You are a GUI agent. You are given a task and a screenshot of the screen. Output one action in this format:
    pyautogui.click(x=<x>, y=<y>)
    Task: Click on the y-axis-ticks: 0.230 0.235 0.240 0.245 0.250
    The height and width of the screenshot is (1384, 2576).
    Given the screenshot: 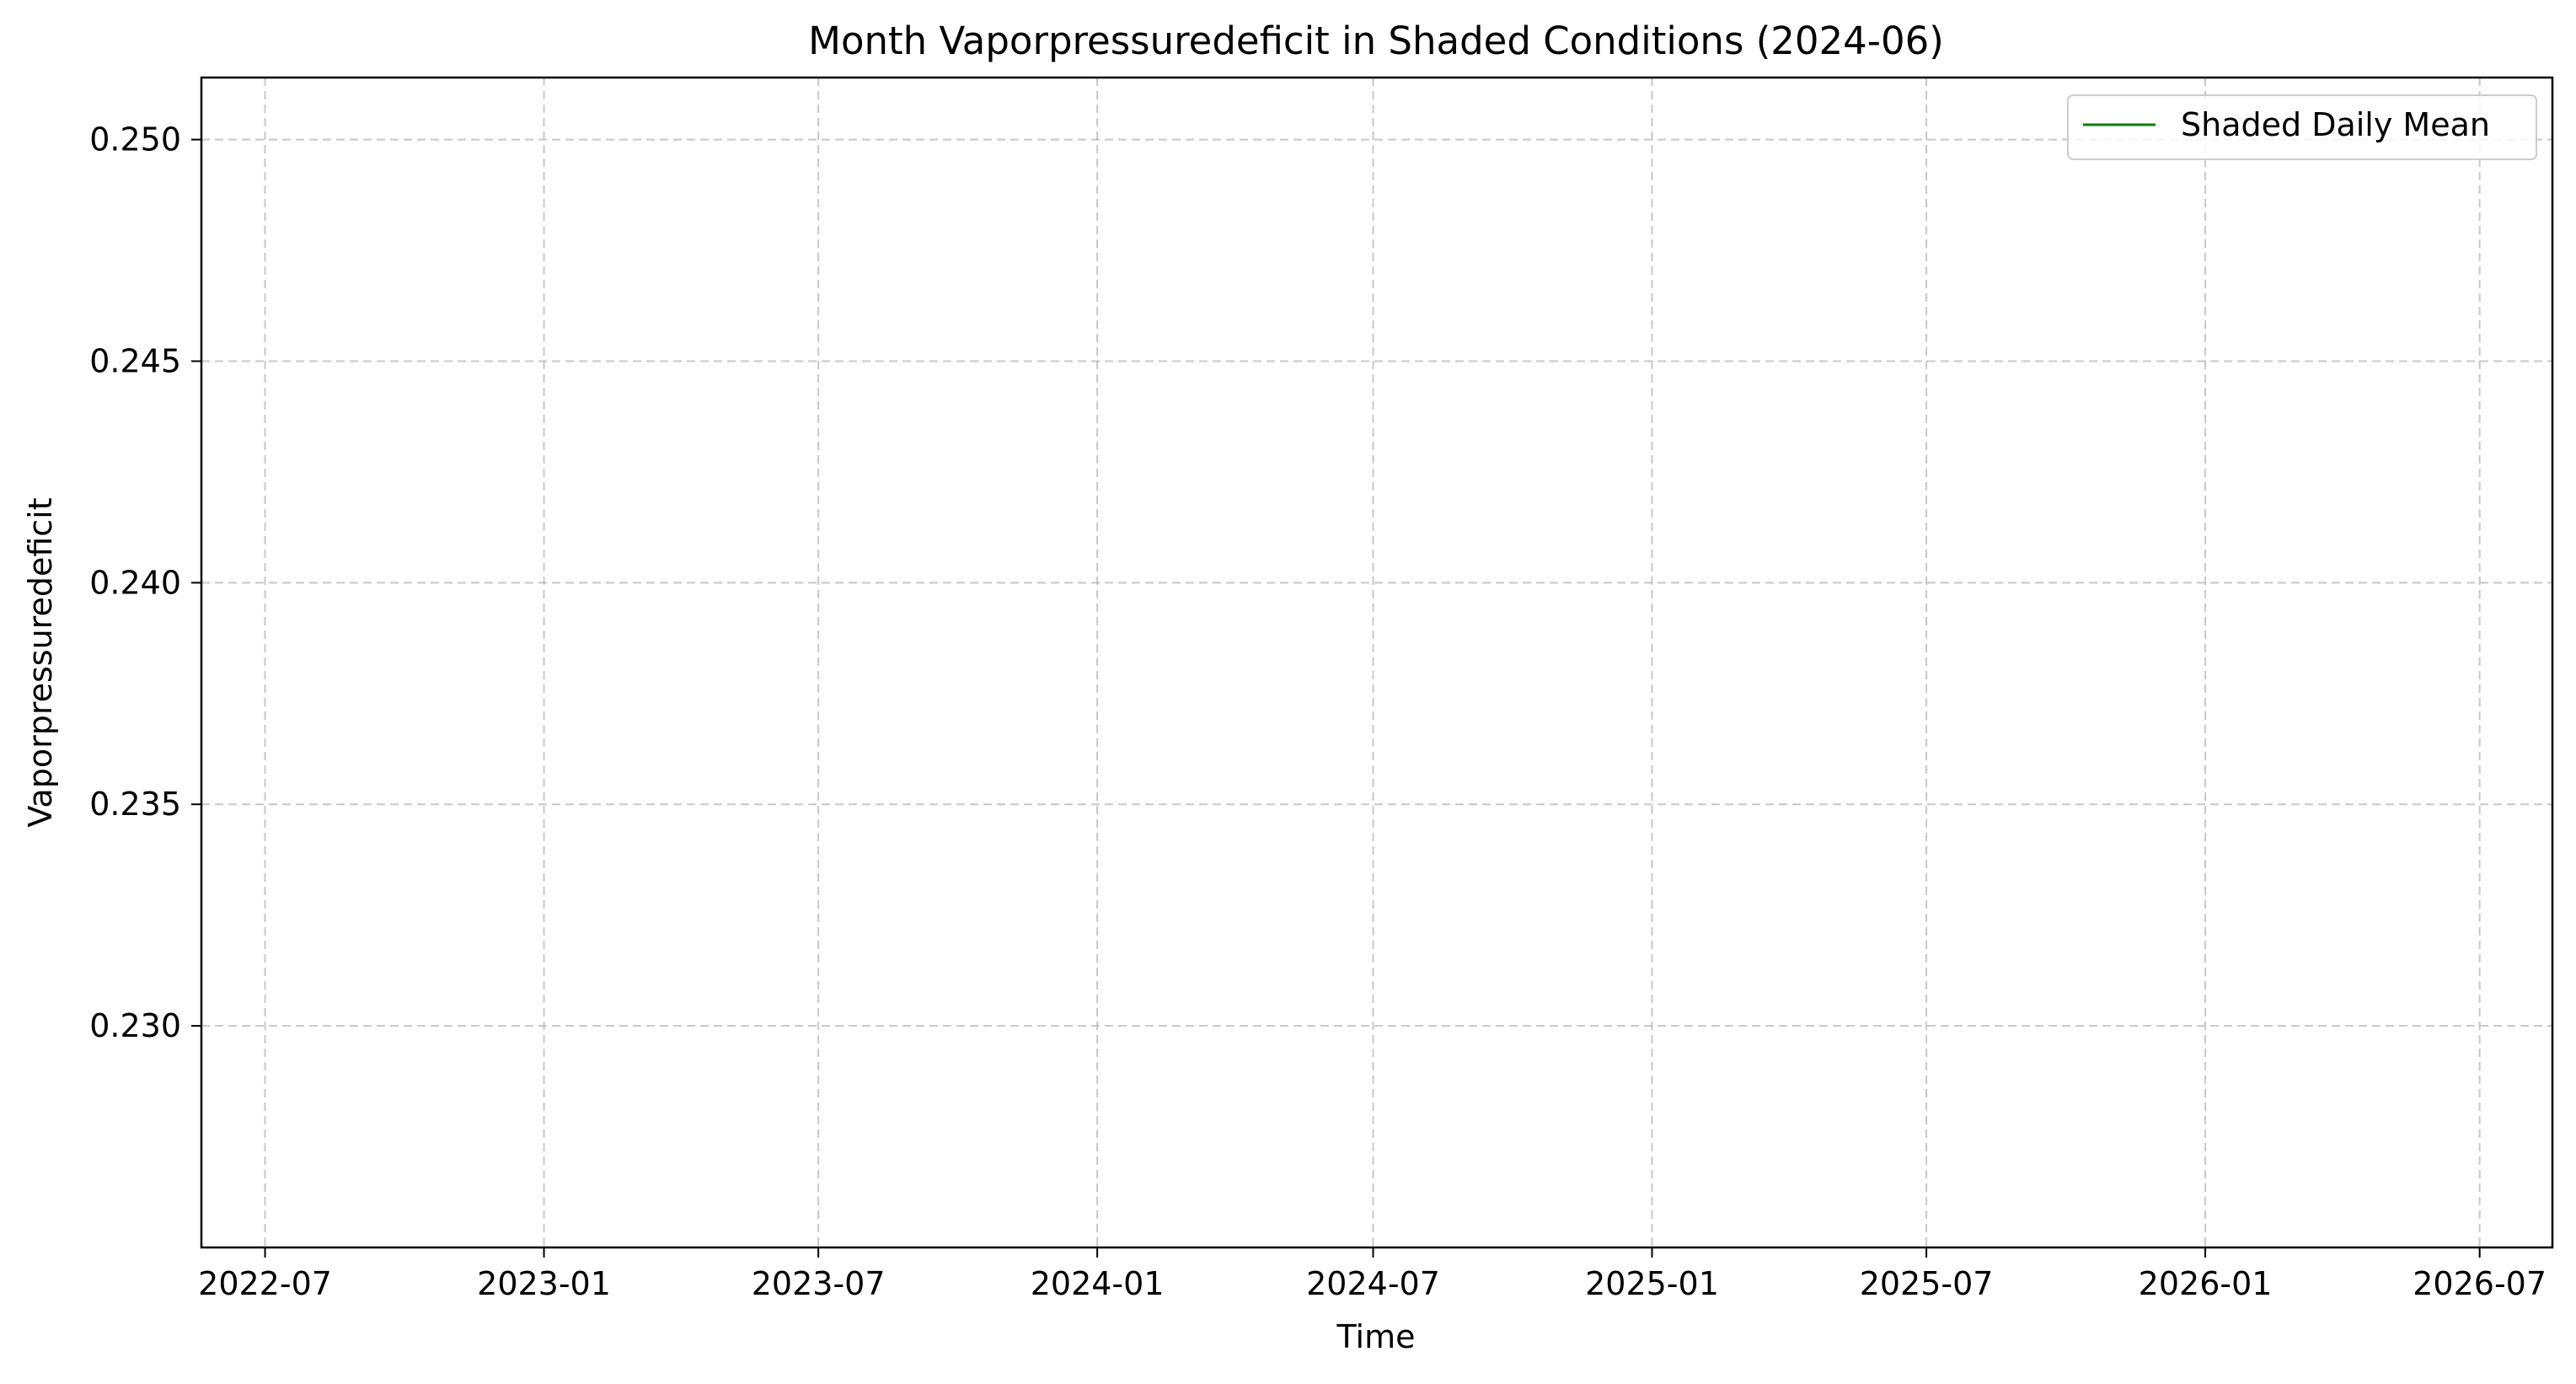 What is the action you would take?
    pyautogui.click(x=145, y=582)
    